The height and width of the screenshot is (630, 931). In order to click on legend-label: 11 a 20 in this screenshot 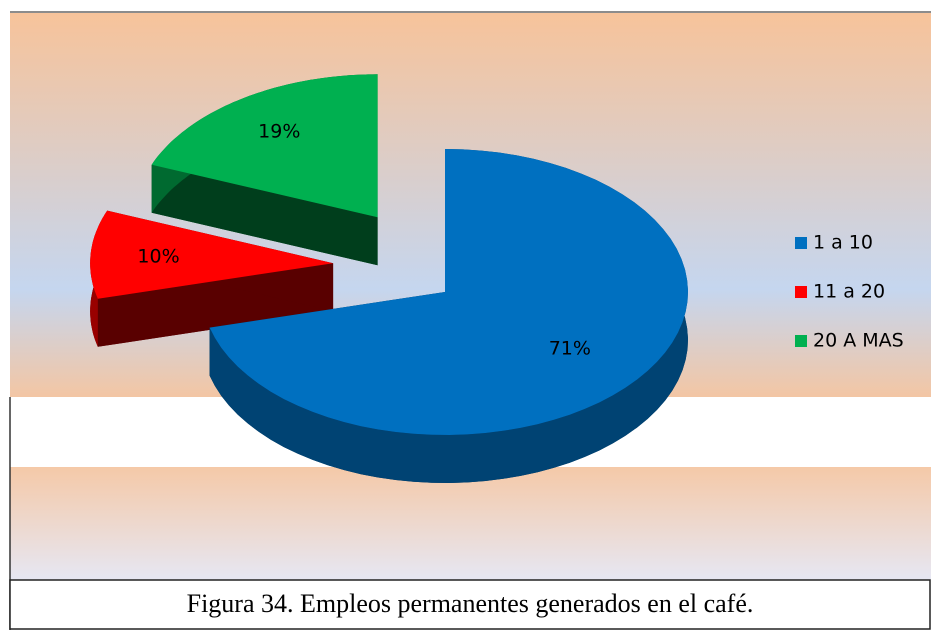, I will do `click(849, 292)`.